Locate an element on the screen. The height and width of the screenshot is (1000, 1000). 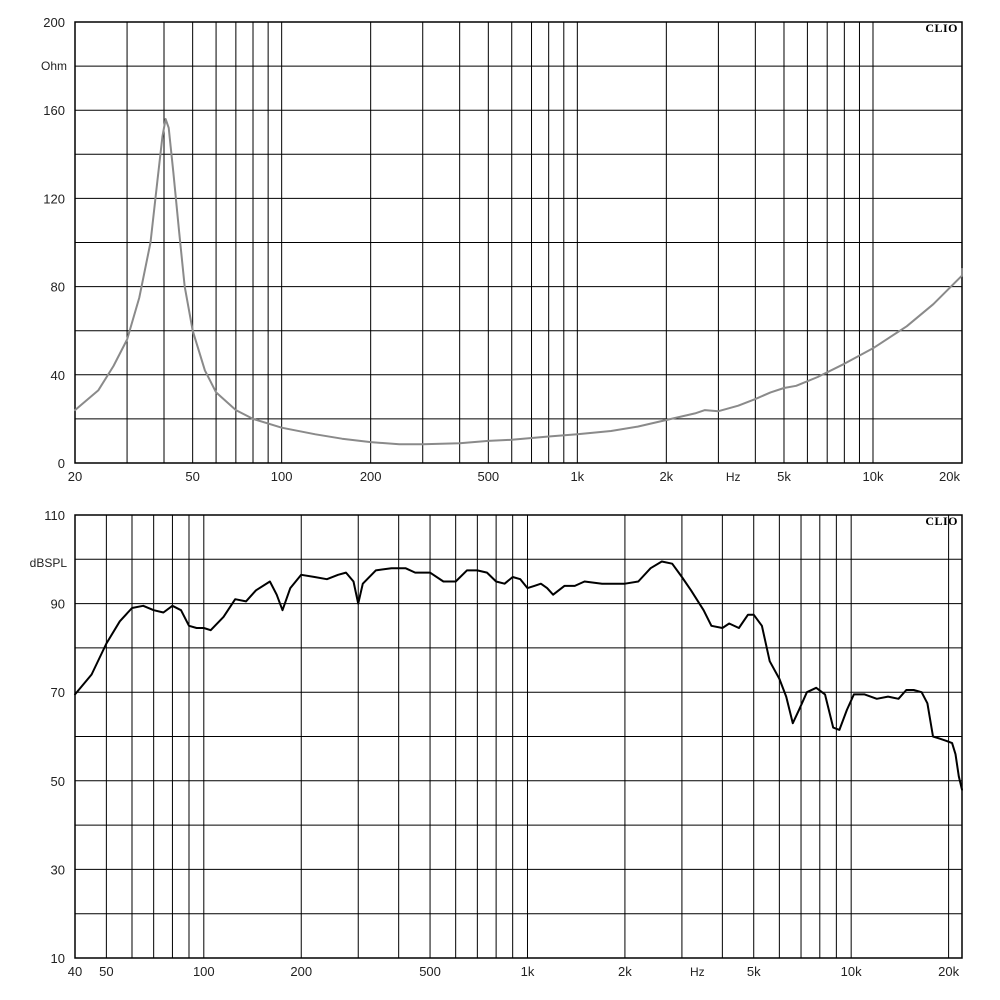
y-tick-label: 70 is located at coordinates (58, 692).